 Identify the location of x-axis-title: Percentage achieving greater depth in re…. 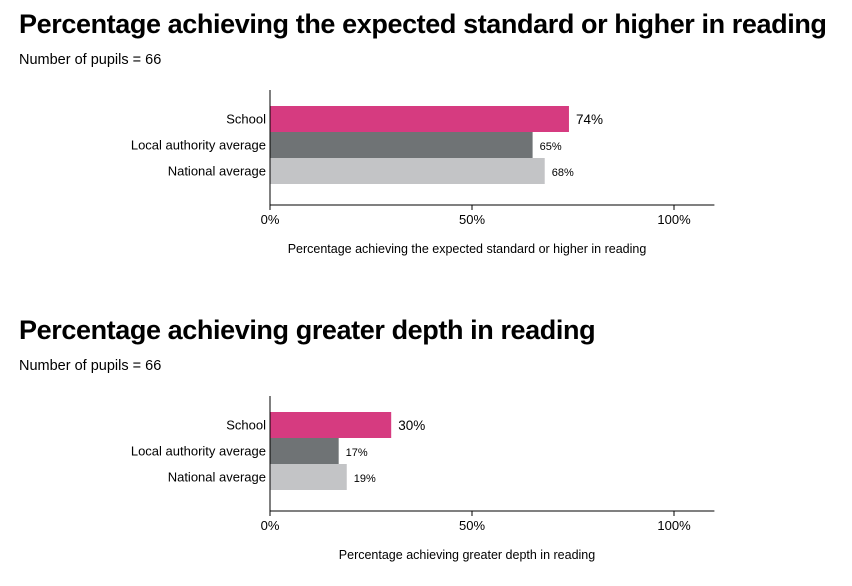
(467, 555).